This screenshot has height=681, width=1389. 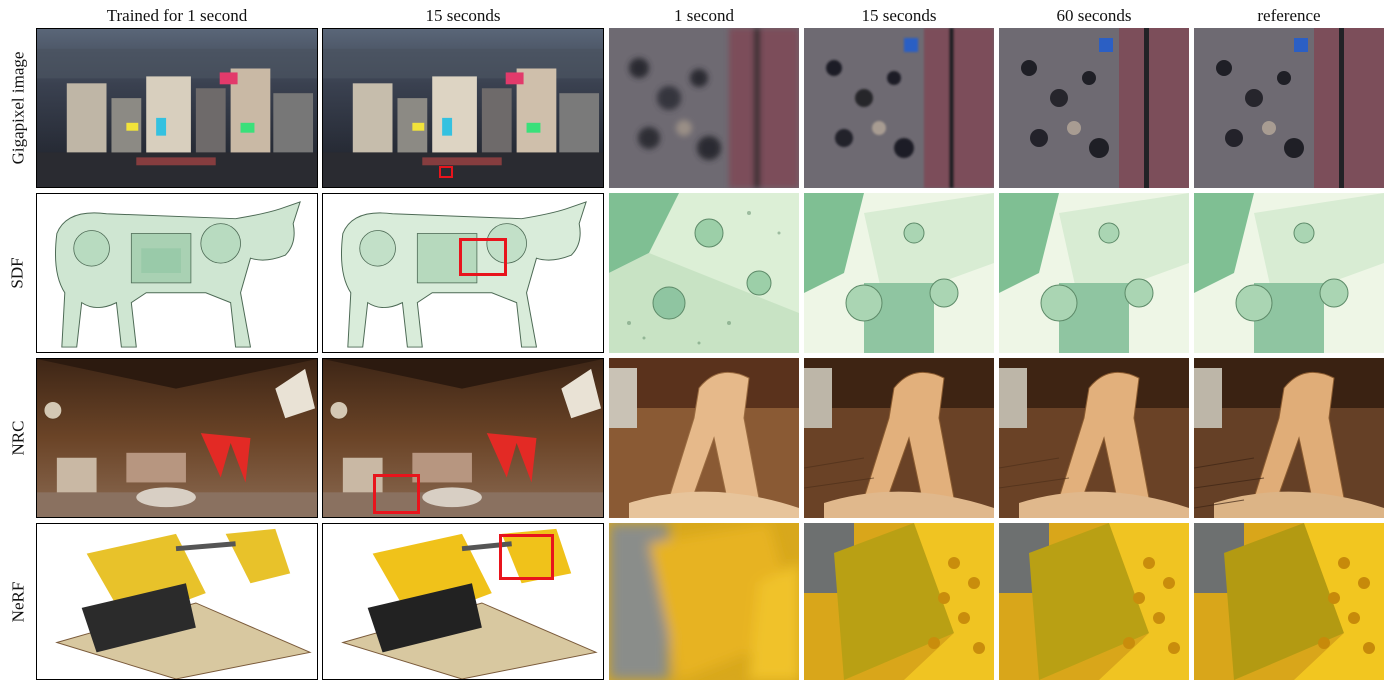 What do you see at coordinates (1289, 438) in the screenshot?
I see `nrc-reference` at bounding box center [1289, 438].